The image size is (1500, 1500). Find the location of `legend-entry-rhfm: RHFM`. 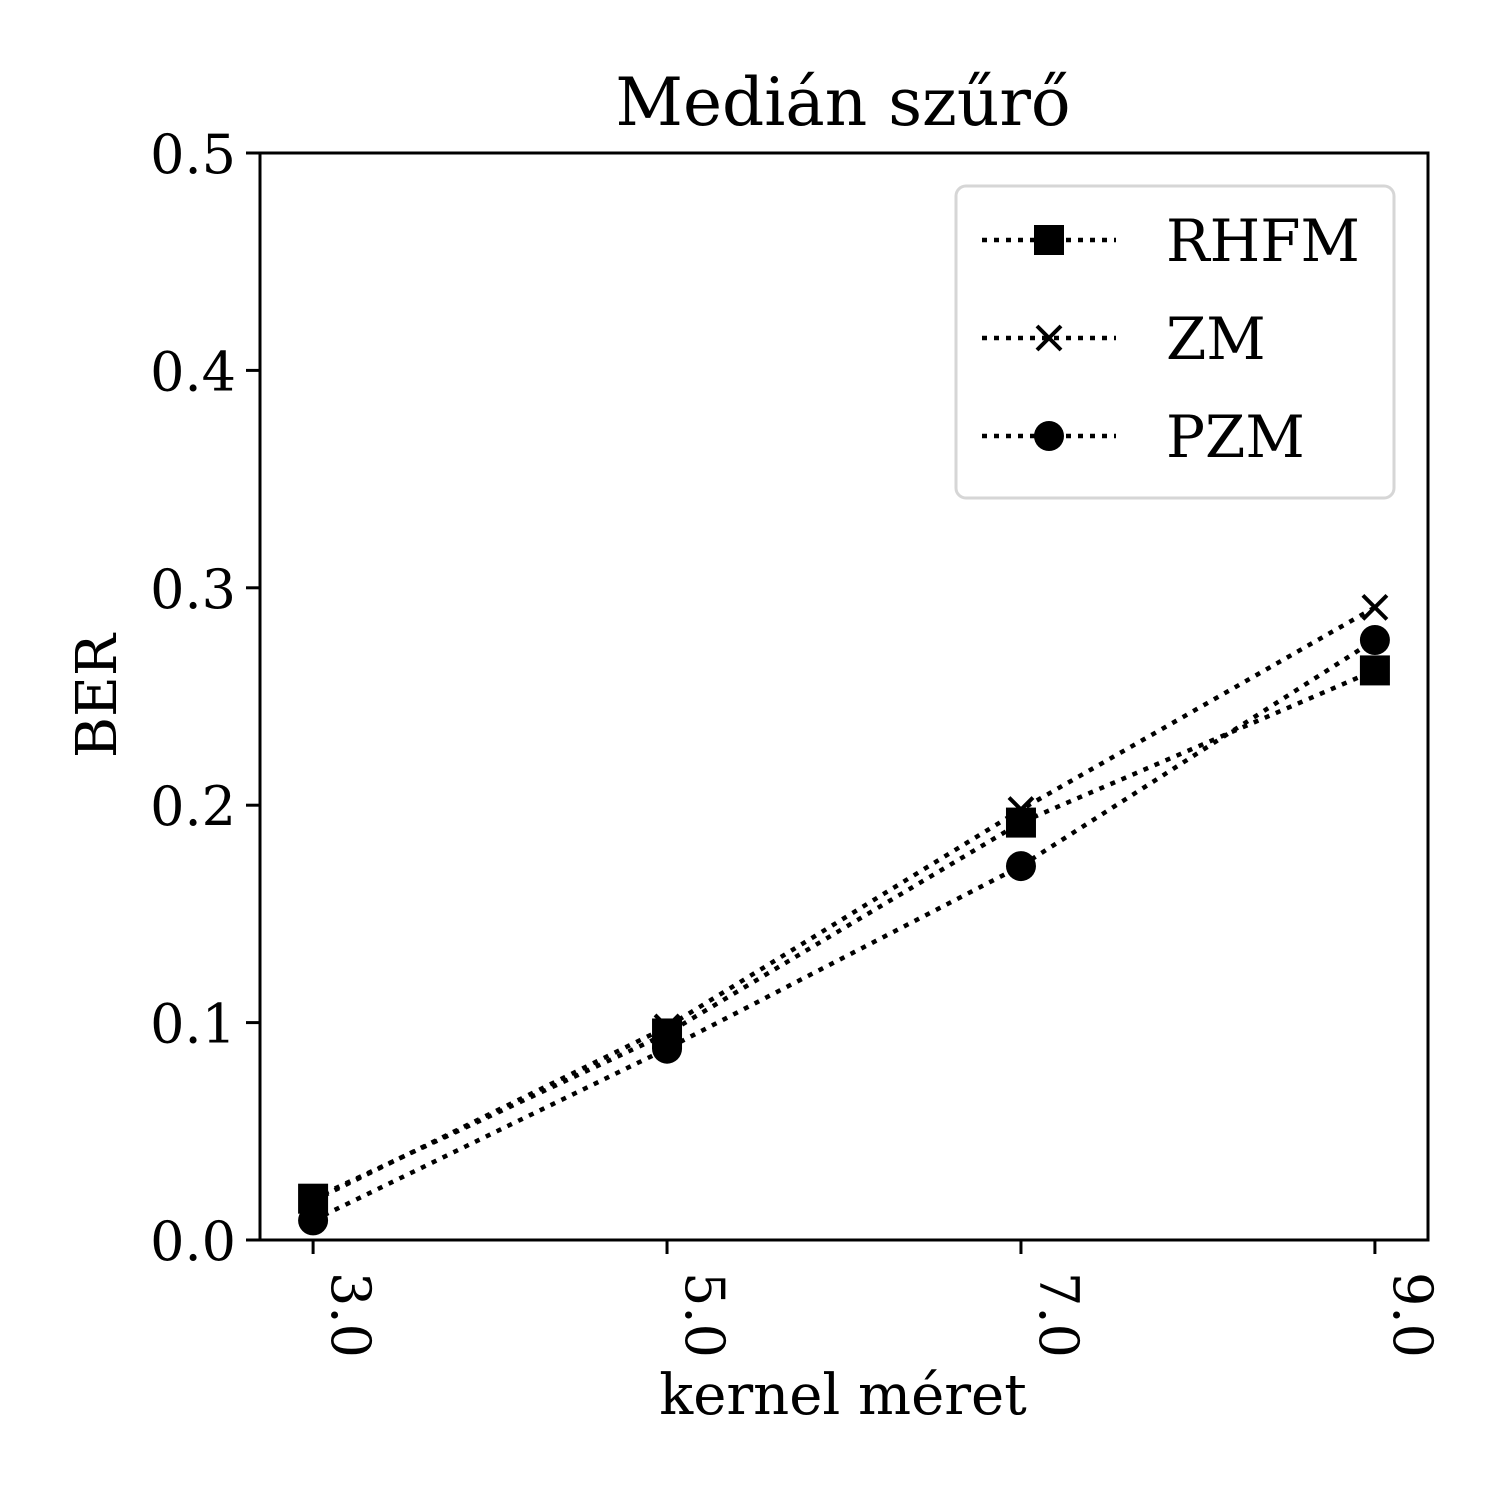

legend-entry-rhfm: RHFM is located at coordinates (1171, 241).